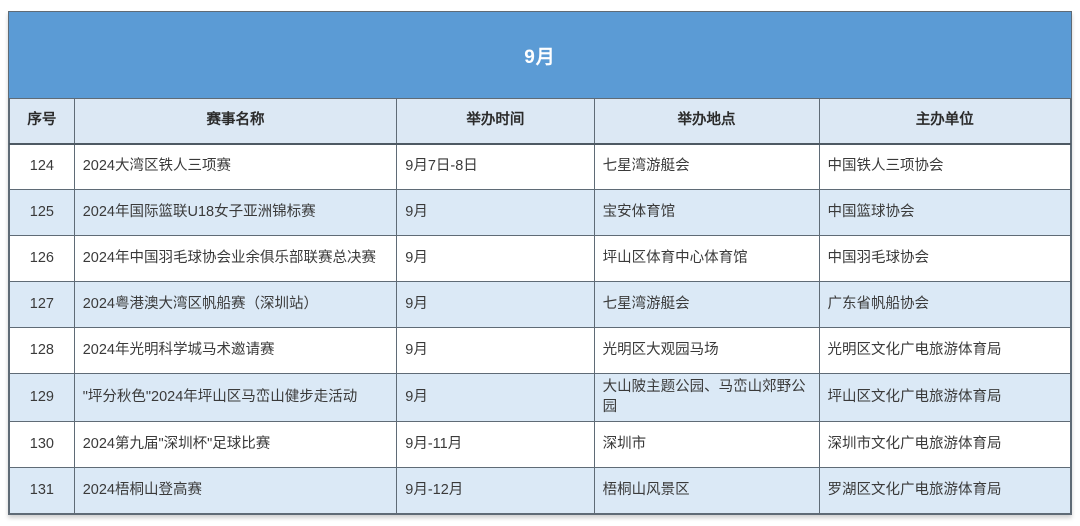  What do you see at coordinates (42, 350) in the screenshot?
I see `cell-no: 128` at bounding box center [42, 350].